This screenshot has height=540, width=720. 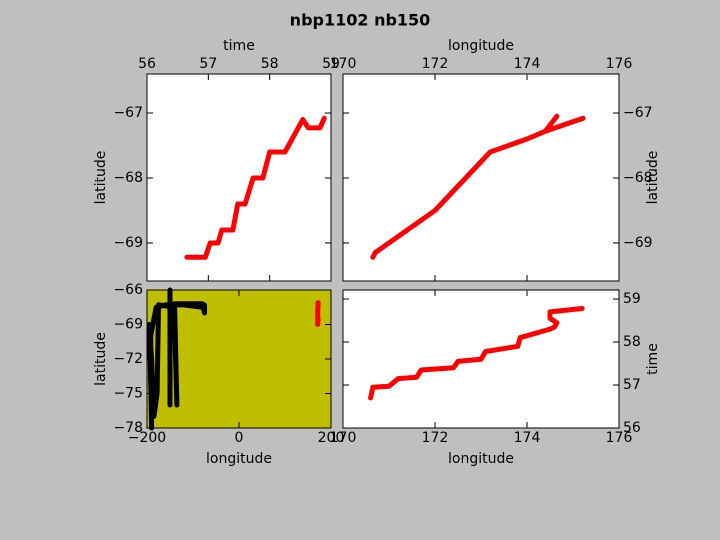 What do you see at coordinates (147, 438) in the screenshot?
I see `x-tick-label: −200` at bounding box center [147, 438].